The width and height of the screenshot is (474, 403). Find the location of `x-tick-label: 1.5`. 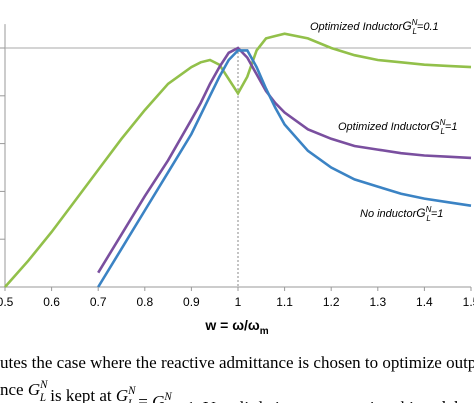

x-tick-label: 1.5 is located at coordinates (468, 302).